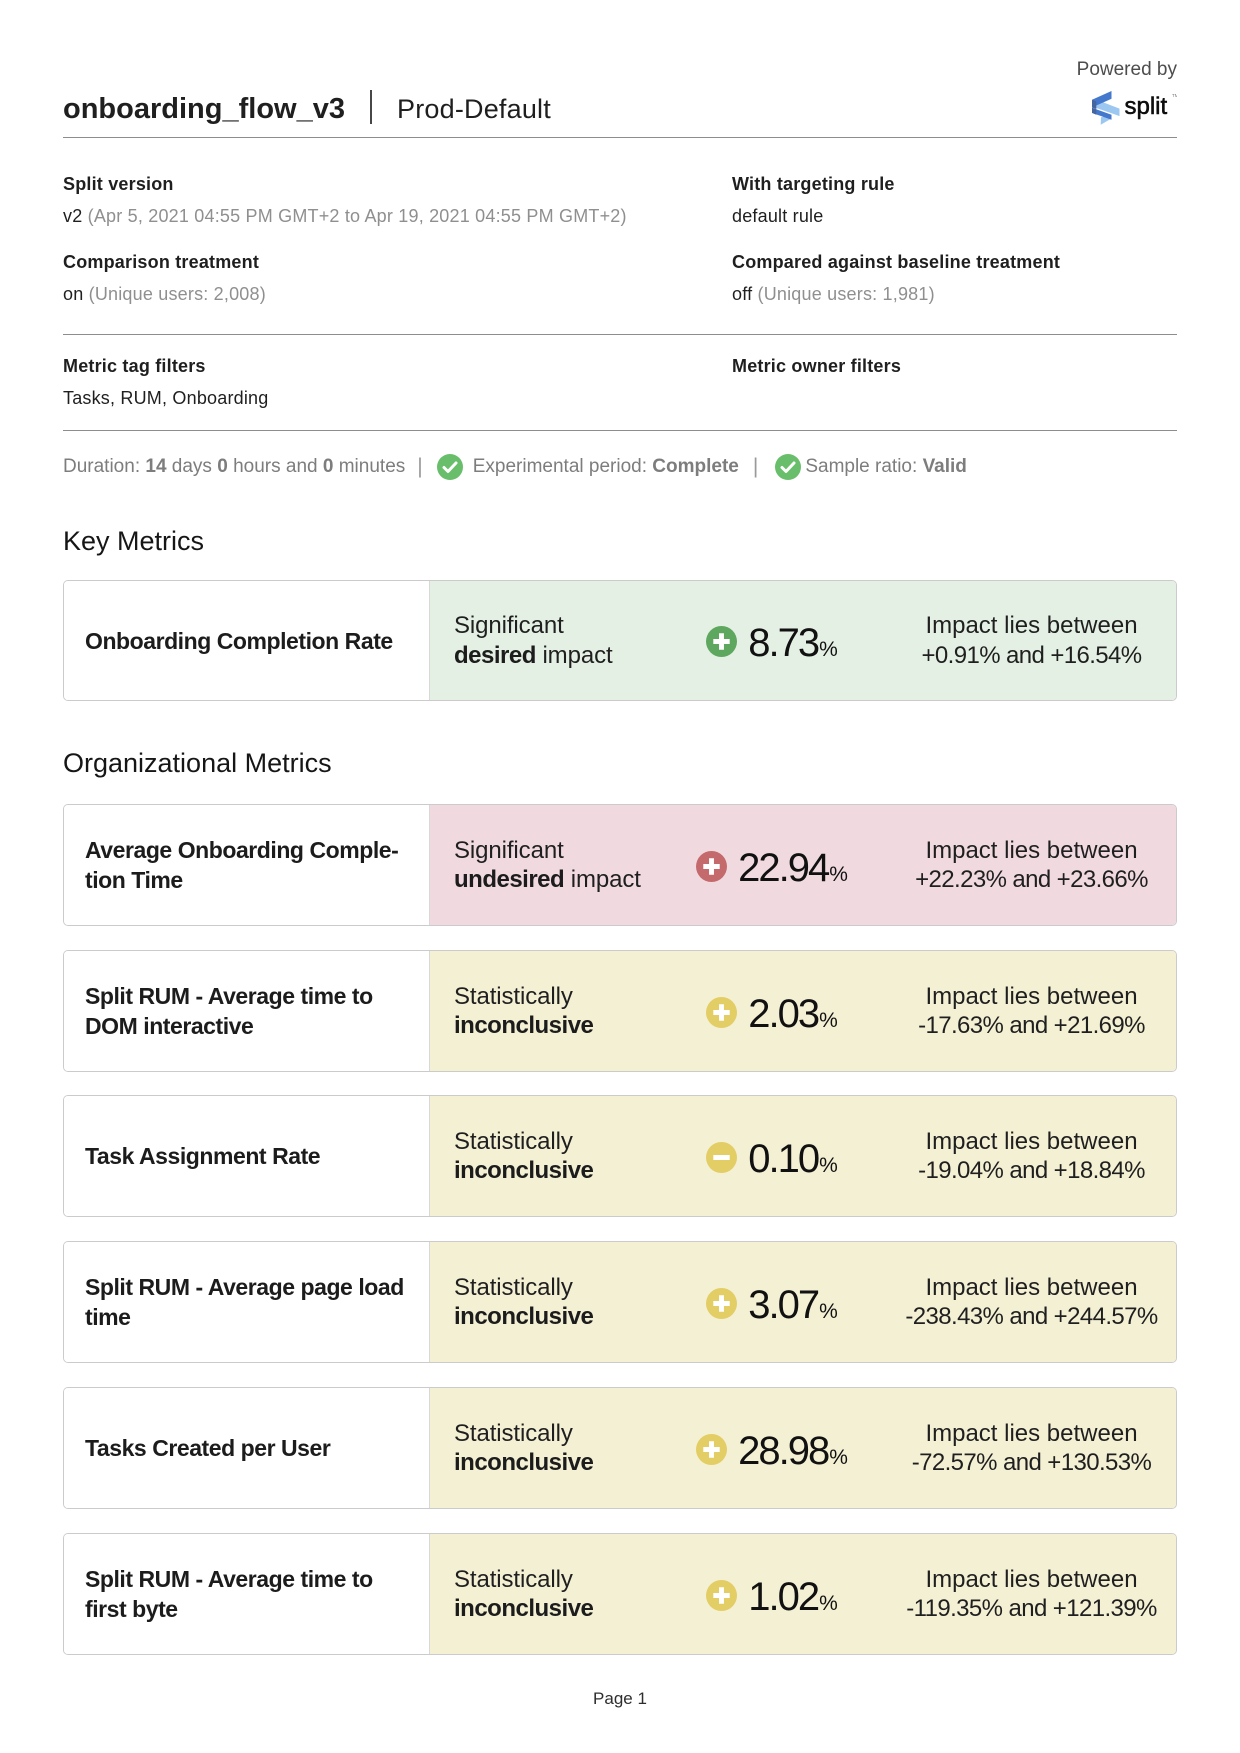  I want to click on svg-text: split, so click(1146, 106).